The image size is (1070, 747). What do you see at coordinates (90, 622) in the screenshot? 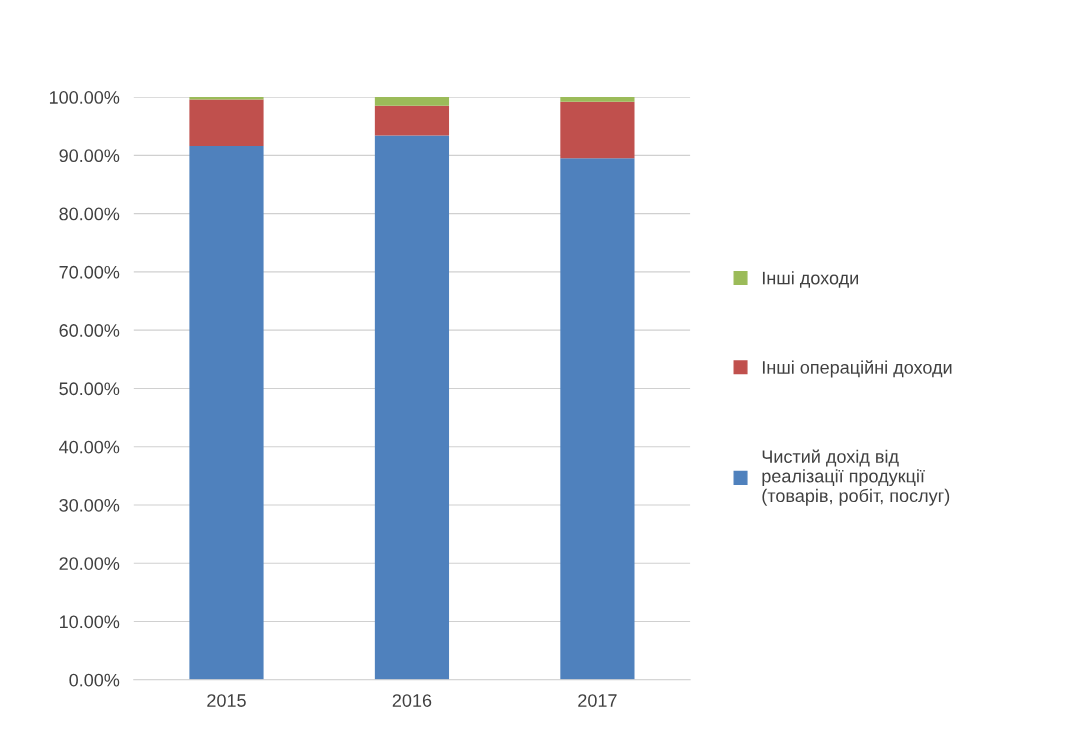
I see `y-tick-label: 10.00%` at bounding box center [90, 622].